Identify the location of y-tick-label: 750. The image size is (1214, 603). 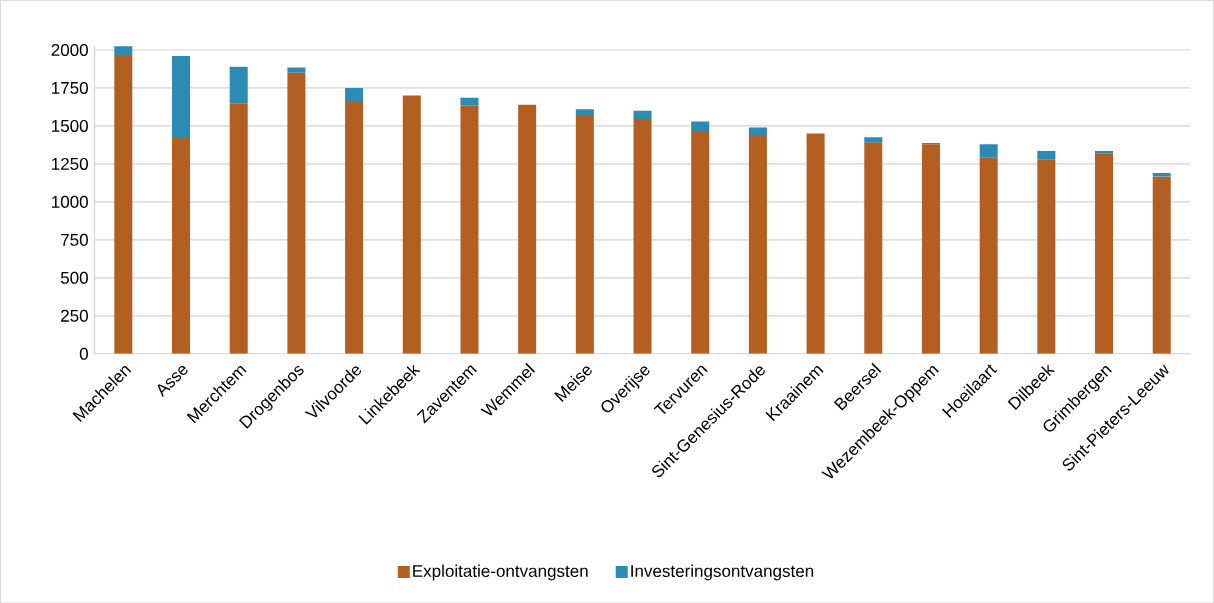
(74, 239).